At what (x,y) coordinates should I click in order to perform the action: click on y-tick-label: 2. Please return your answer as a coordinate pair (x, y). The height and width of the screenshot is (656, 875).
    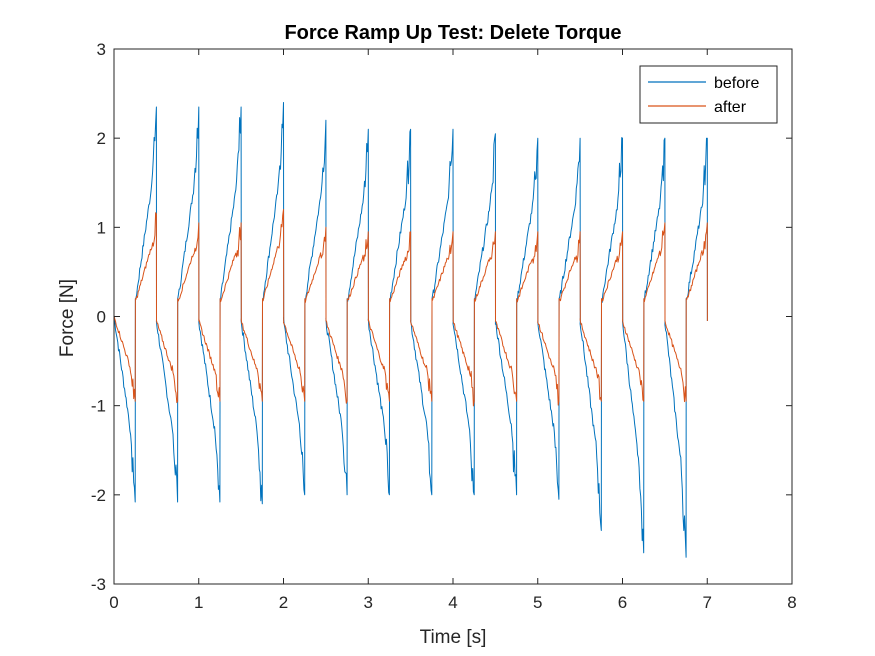
    Looking at the image, I should click on (101, 138).